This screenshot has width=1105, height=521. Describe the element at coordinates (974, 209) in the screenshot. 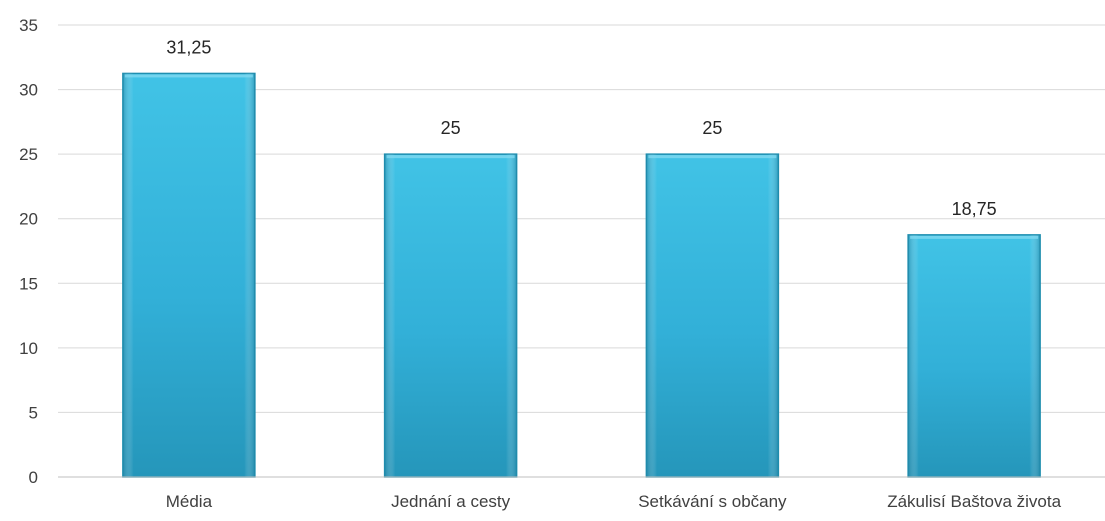

I see `data-label: 18,75` at that location.